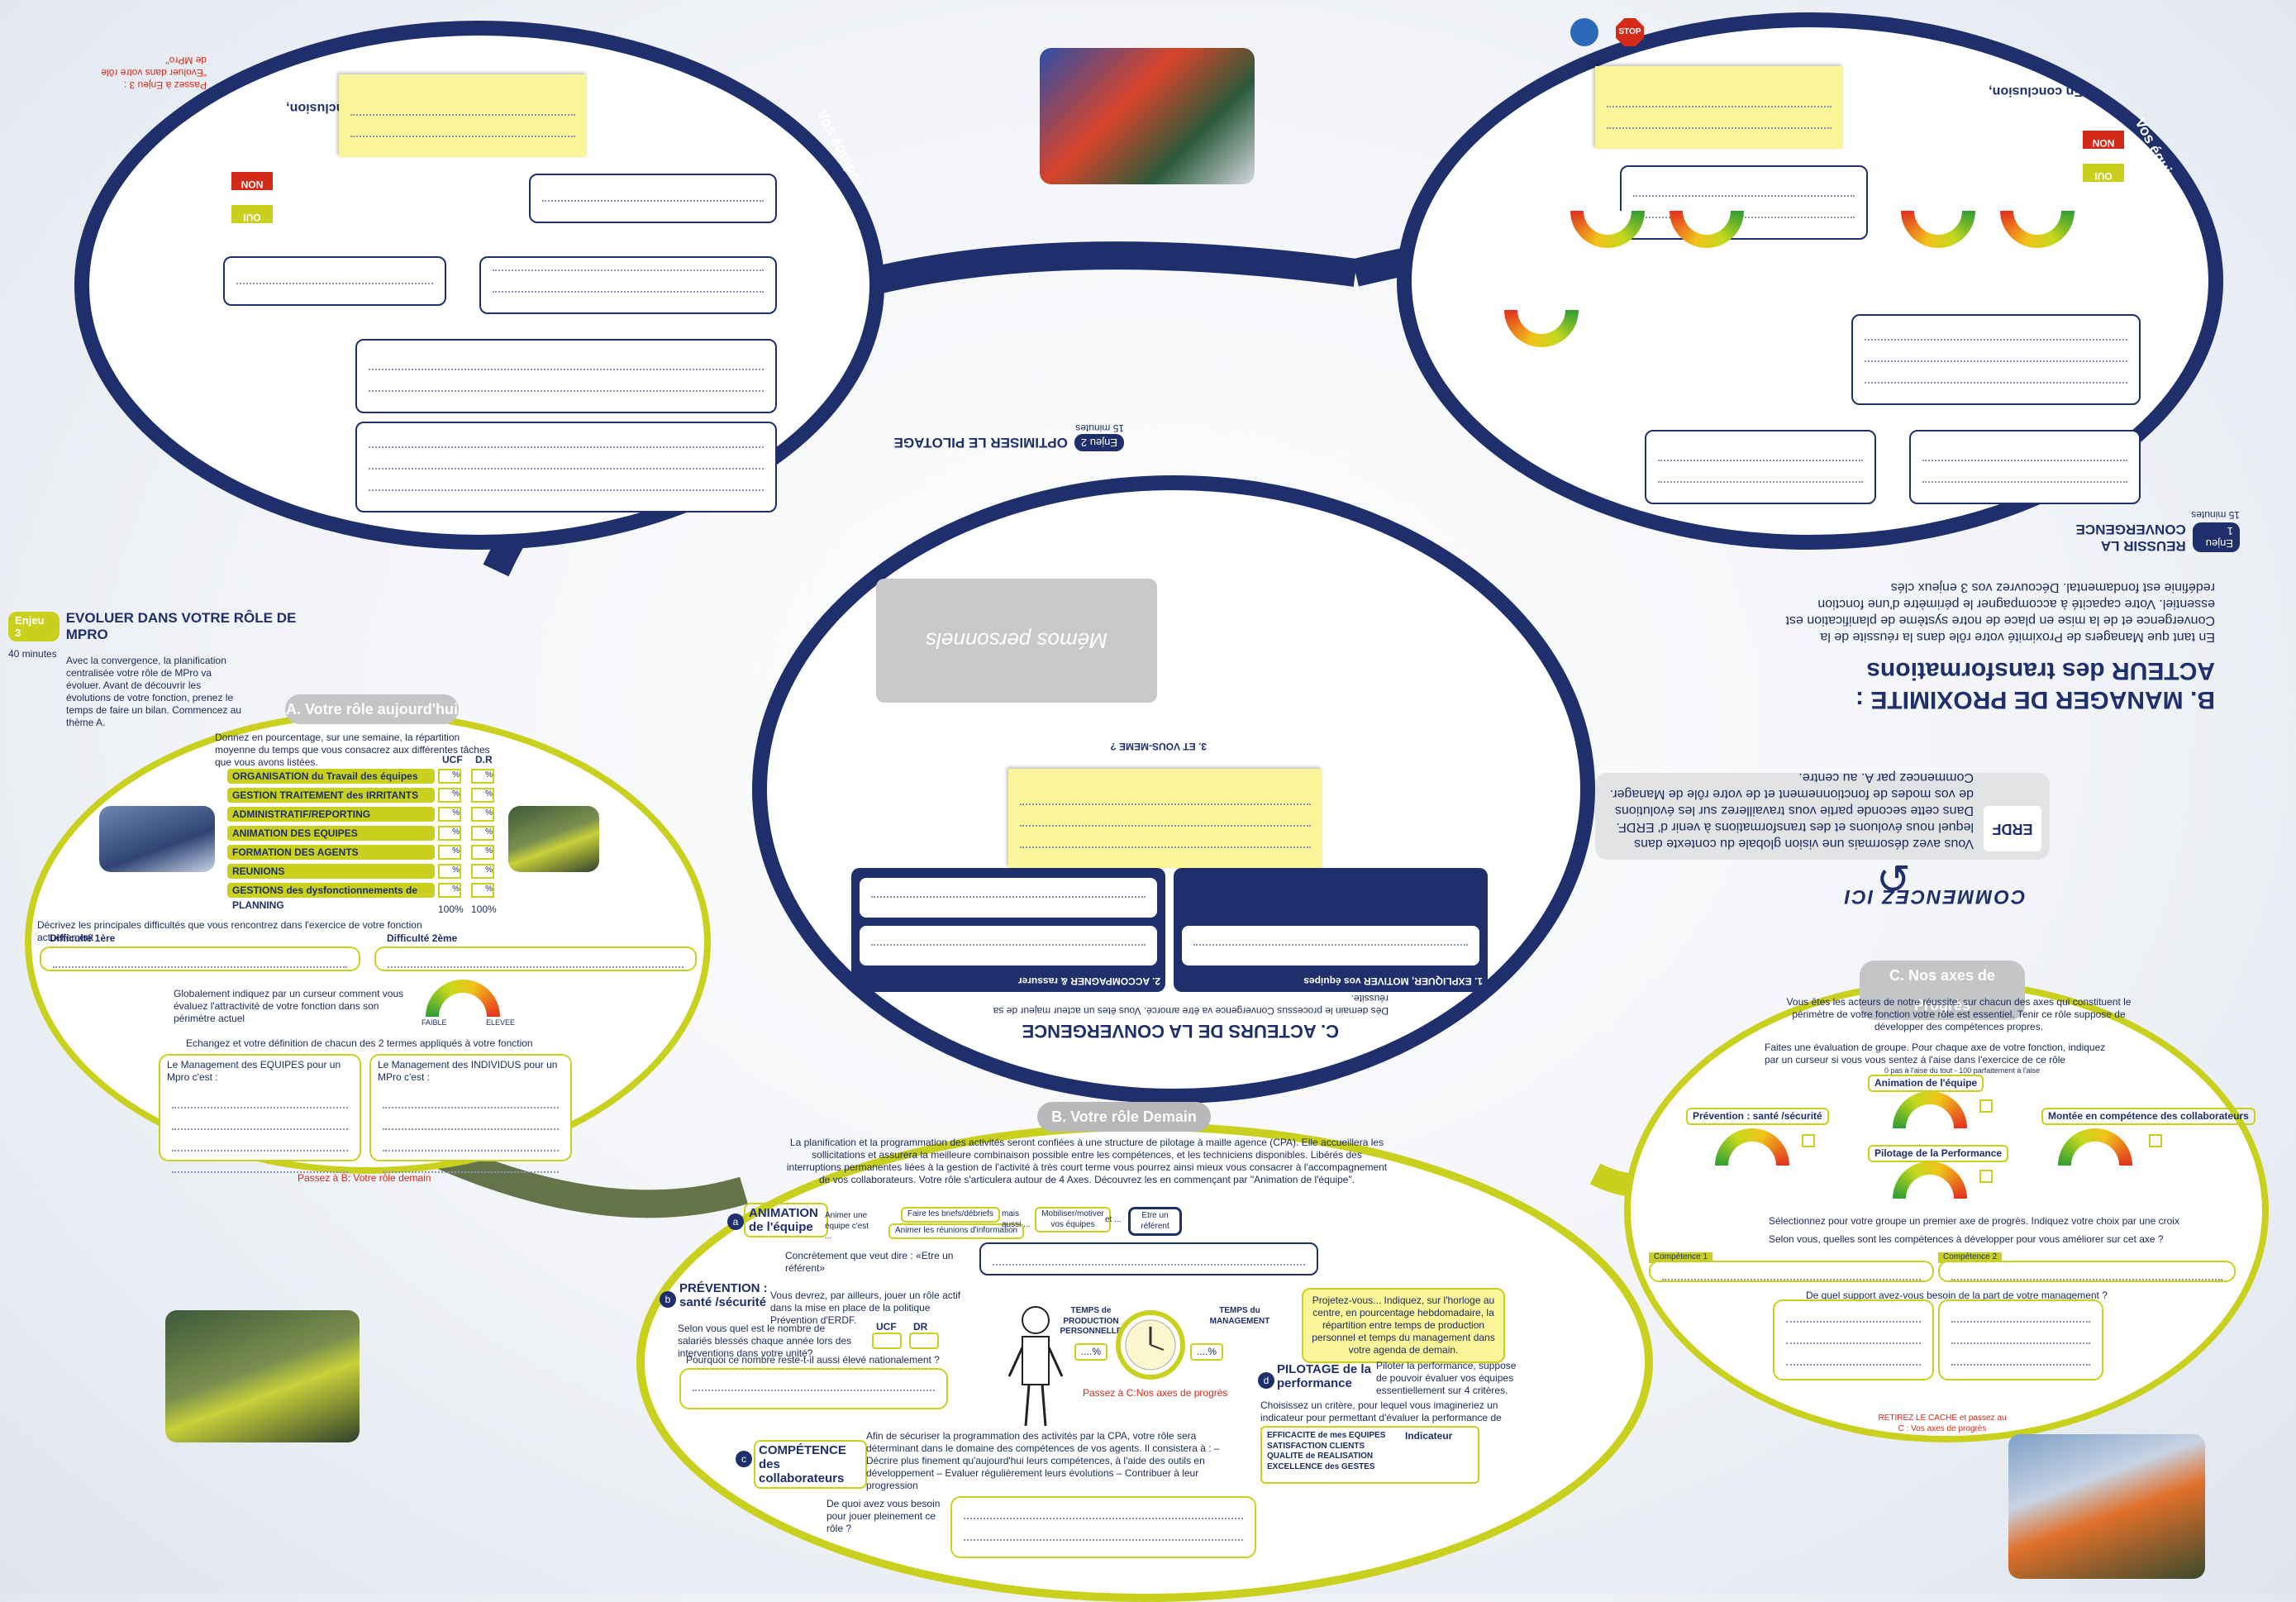 This screenshot has height=1602, width=2296. What do you see at coordinates (331, 795) in the screenshot?
I see `task-row: GESTION TRAITEMENT des IRRITANTS` at bounding box center [331, 795].